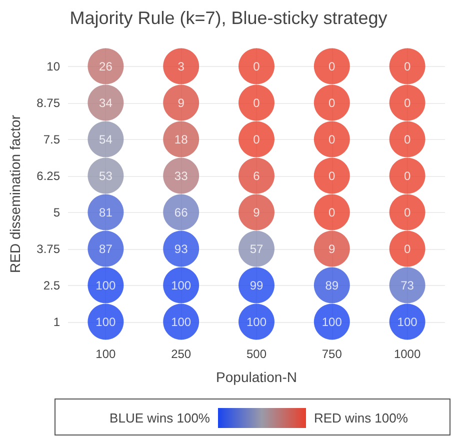 Image resolution: width=457 pixels, height=440 pixels. What do you see at coordinates (106, 354) in the screenshot?
I see `x-tick-label: 100` at bounding box center [106, 354].